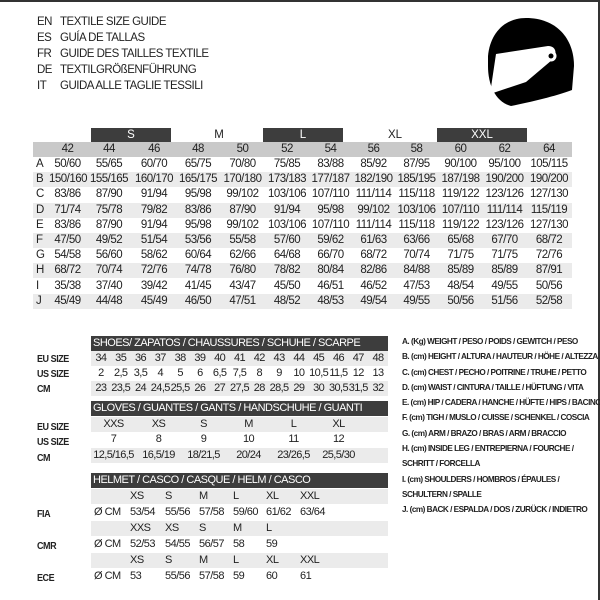 The width and height of the screenshot is (600, 600). I want to click on cell-value: 61/63, so click(373, 240).